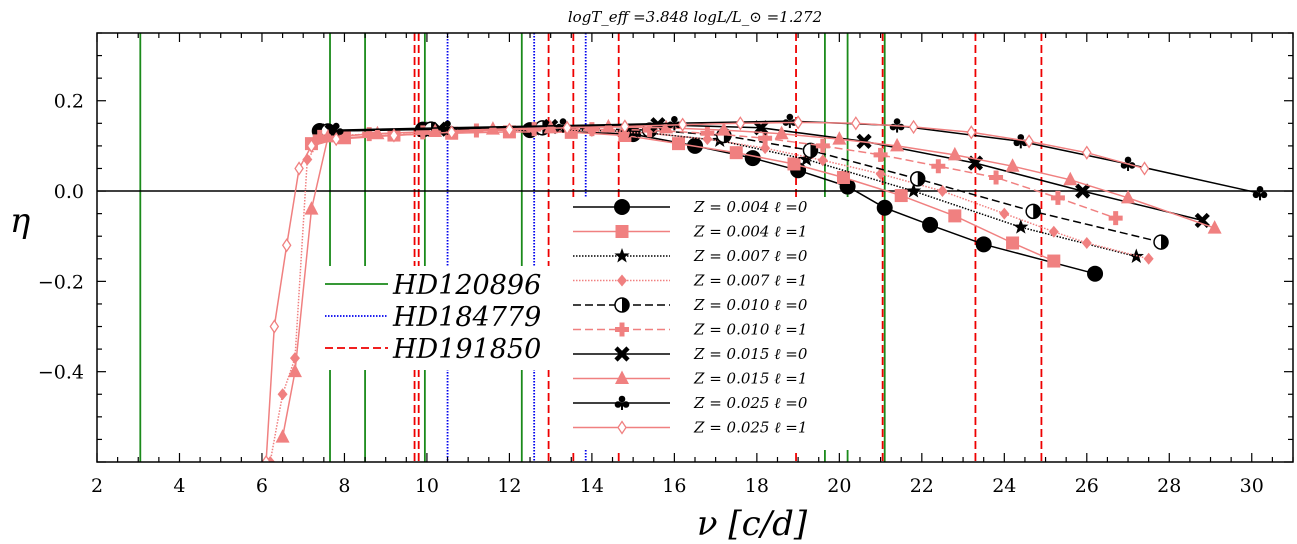  What do you see at coordinates (839, 486) in the screenshot?
I see `x-tick-label: 20` at bounding box center [839, 486].